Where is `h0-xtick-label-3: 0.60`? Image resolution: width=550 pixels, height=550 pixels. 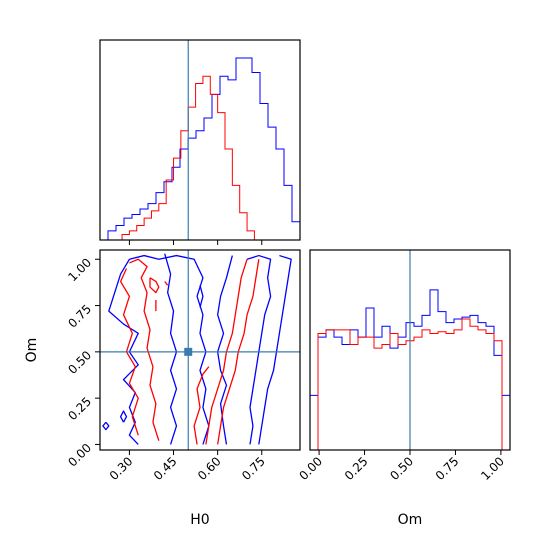
h0-xtick-label-3: 0.60 is located at coordinates (209, 468).